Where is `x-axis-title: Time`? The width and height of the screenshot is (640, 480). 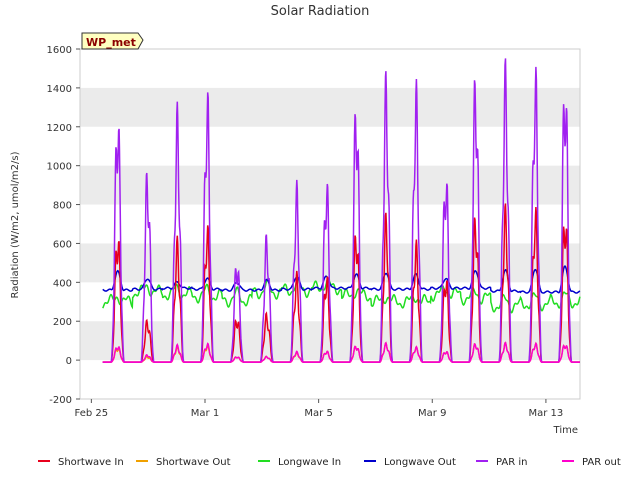
x-axis-title: Time is located at coordinates (565, 430).